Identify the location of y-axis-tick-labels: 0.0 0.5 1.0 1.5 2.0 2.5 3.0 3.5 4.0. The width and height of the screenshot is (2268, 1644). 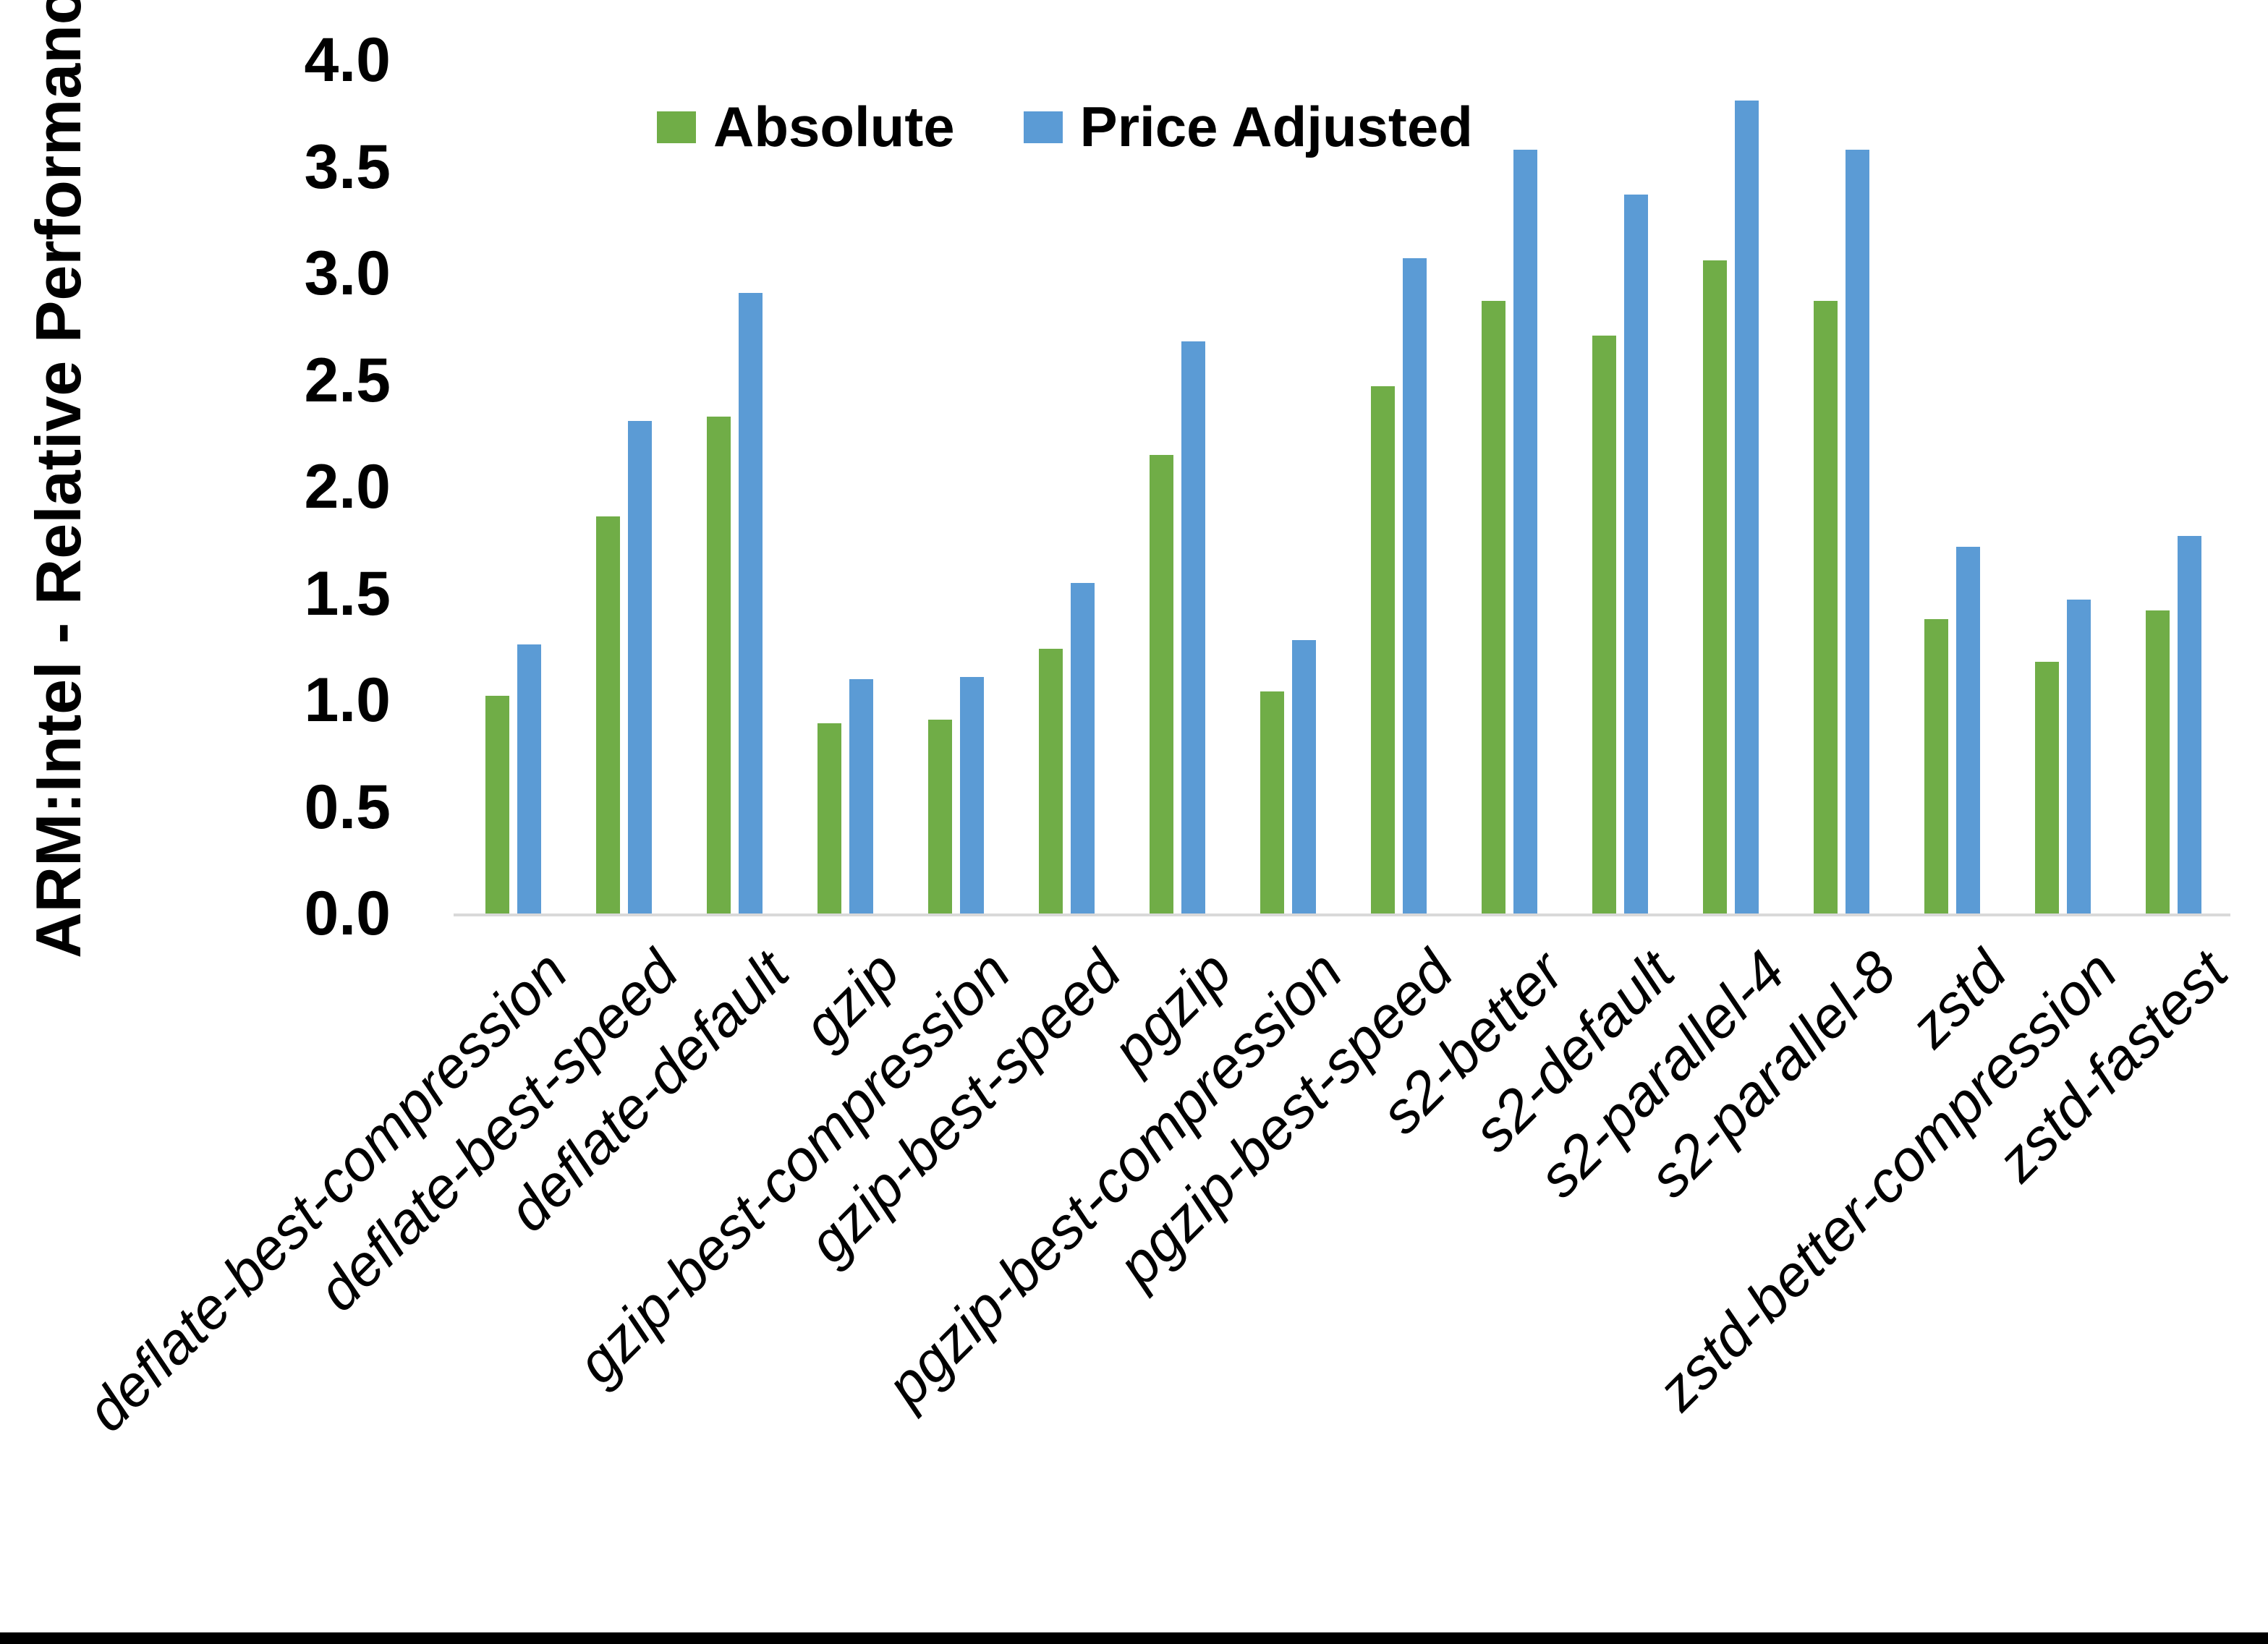
(195, 506).